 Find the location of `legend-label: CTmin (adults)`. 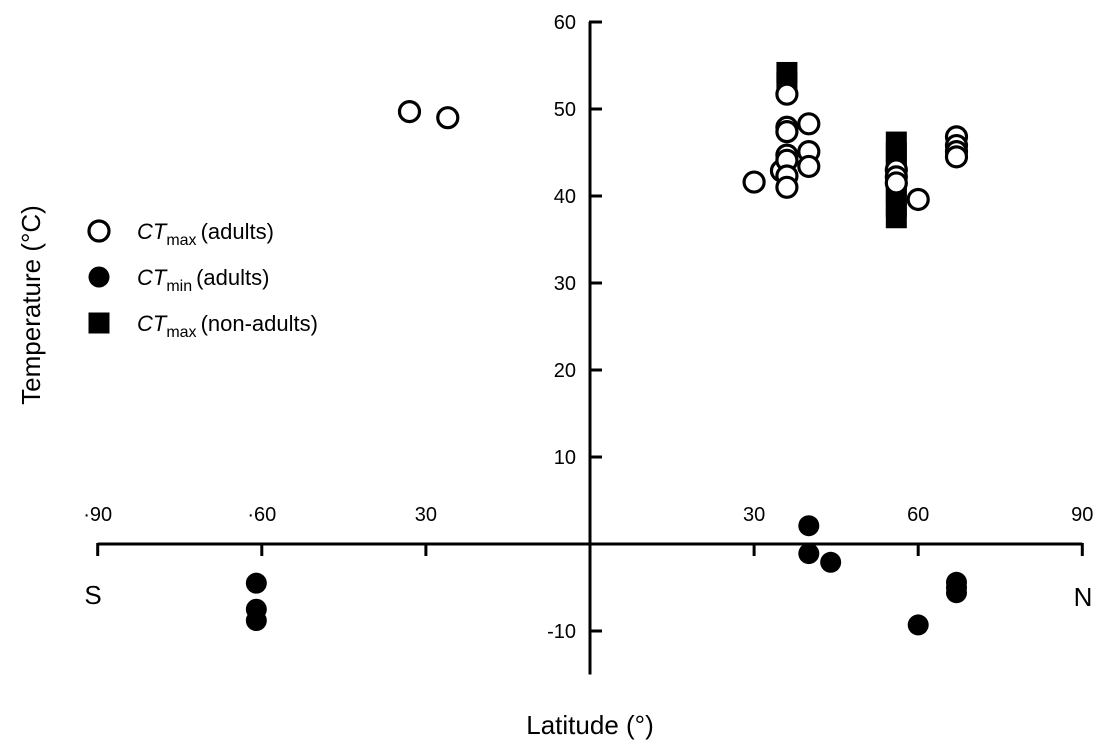

legend-label: CTmin (adults) is located at coordinates (203, 280).